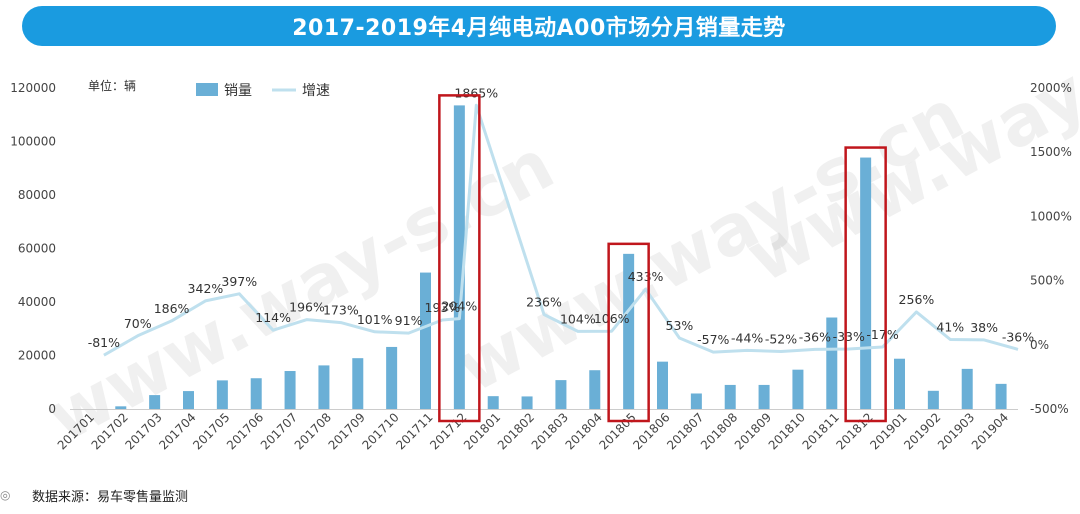  What do you see at coordinates (448, 431) in the screenshot?
I see `x-tick-label: 201712` at bounding box center [448, 431].